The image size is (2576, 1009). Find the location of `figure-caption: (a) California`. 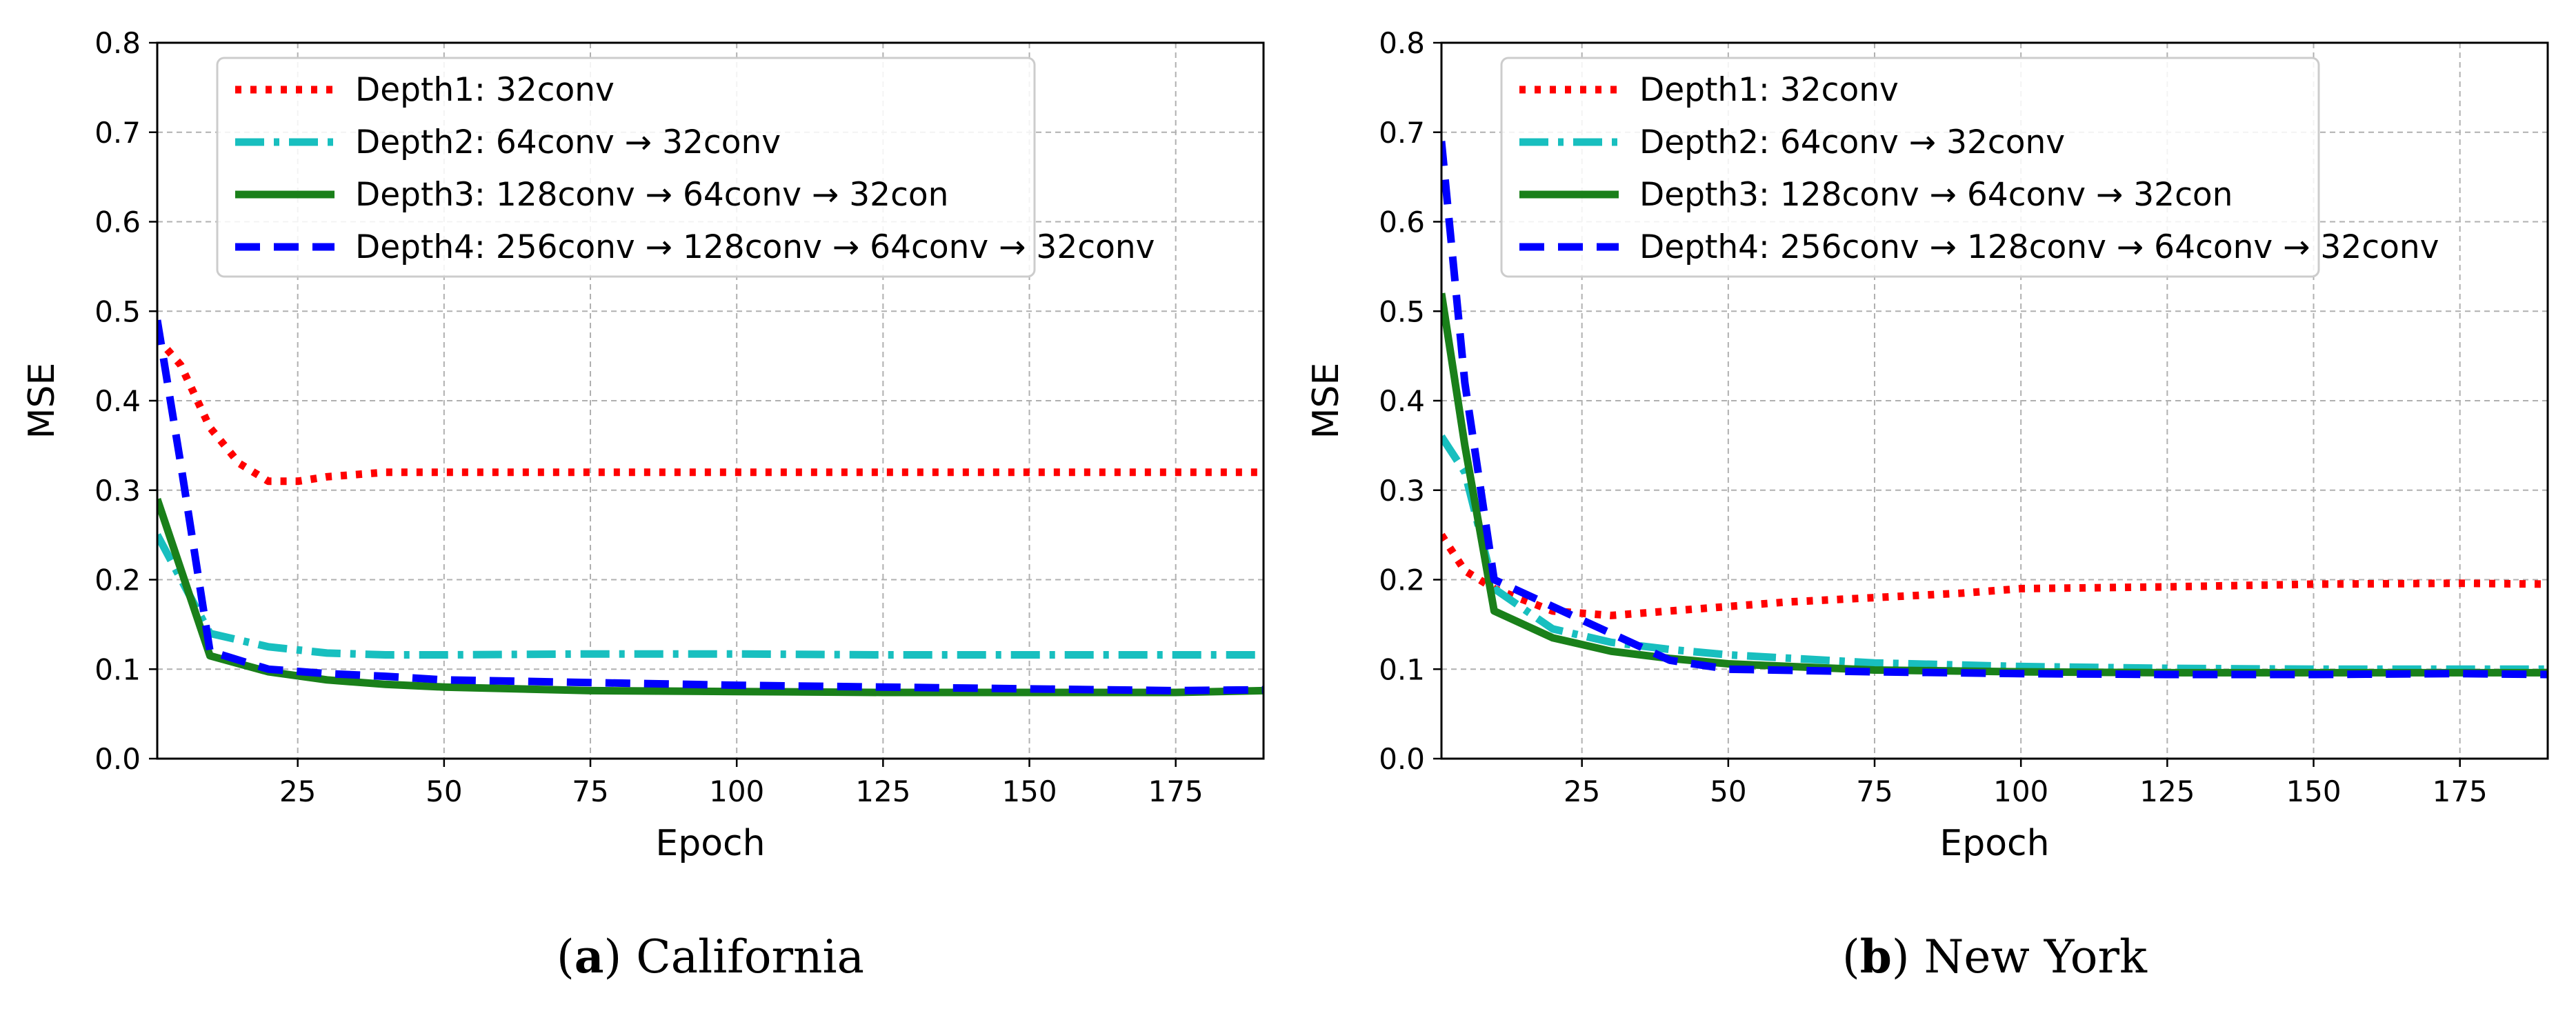

figure-caption: (a) California is located at coordinates (710, 956).